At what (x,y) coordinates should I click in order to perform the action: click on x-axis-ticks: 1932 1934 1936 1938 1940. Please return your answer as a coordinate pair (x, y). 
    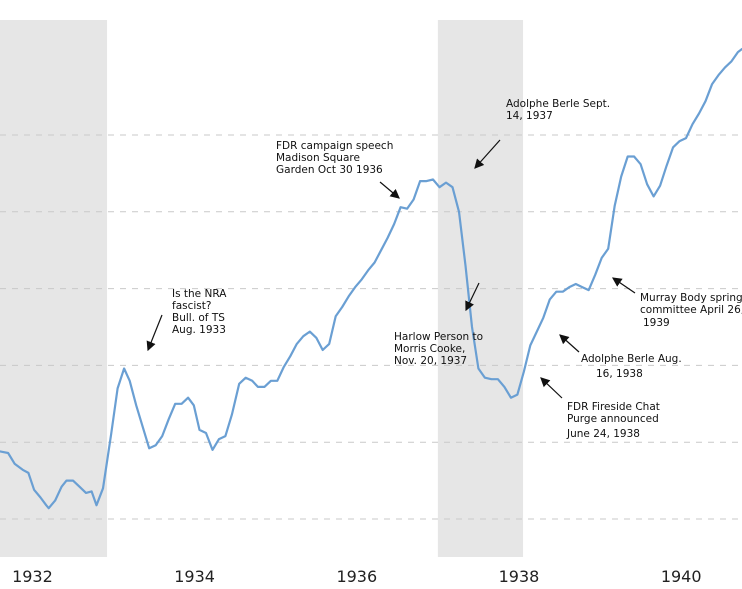
    Looking at the image, I should click on (356, 576).